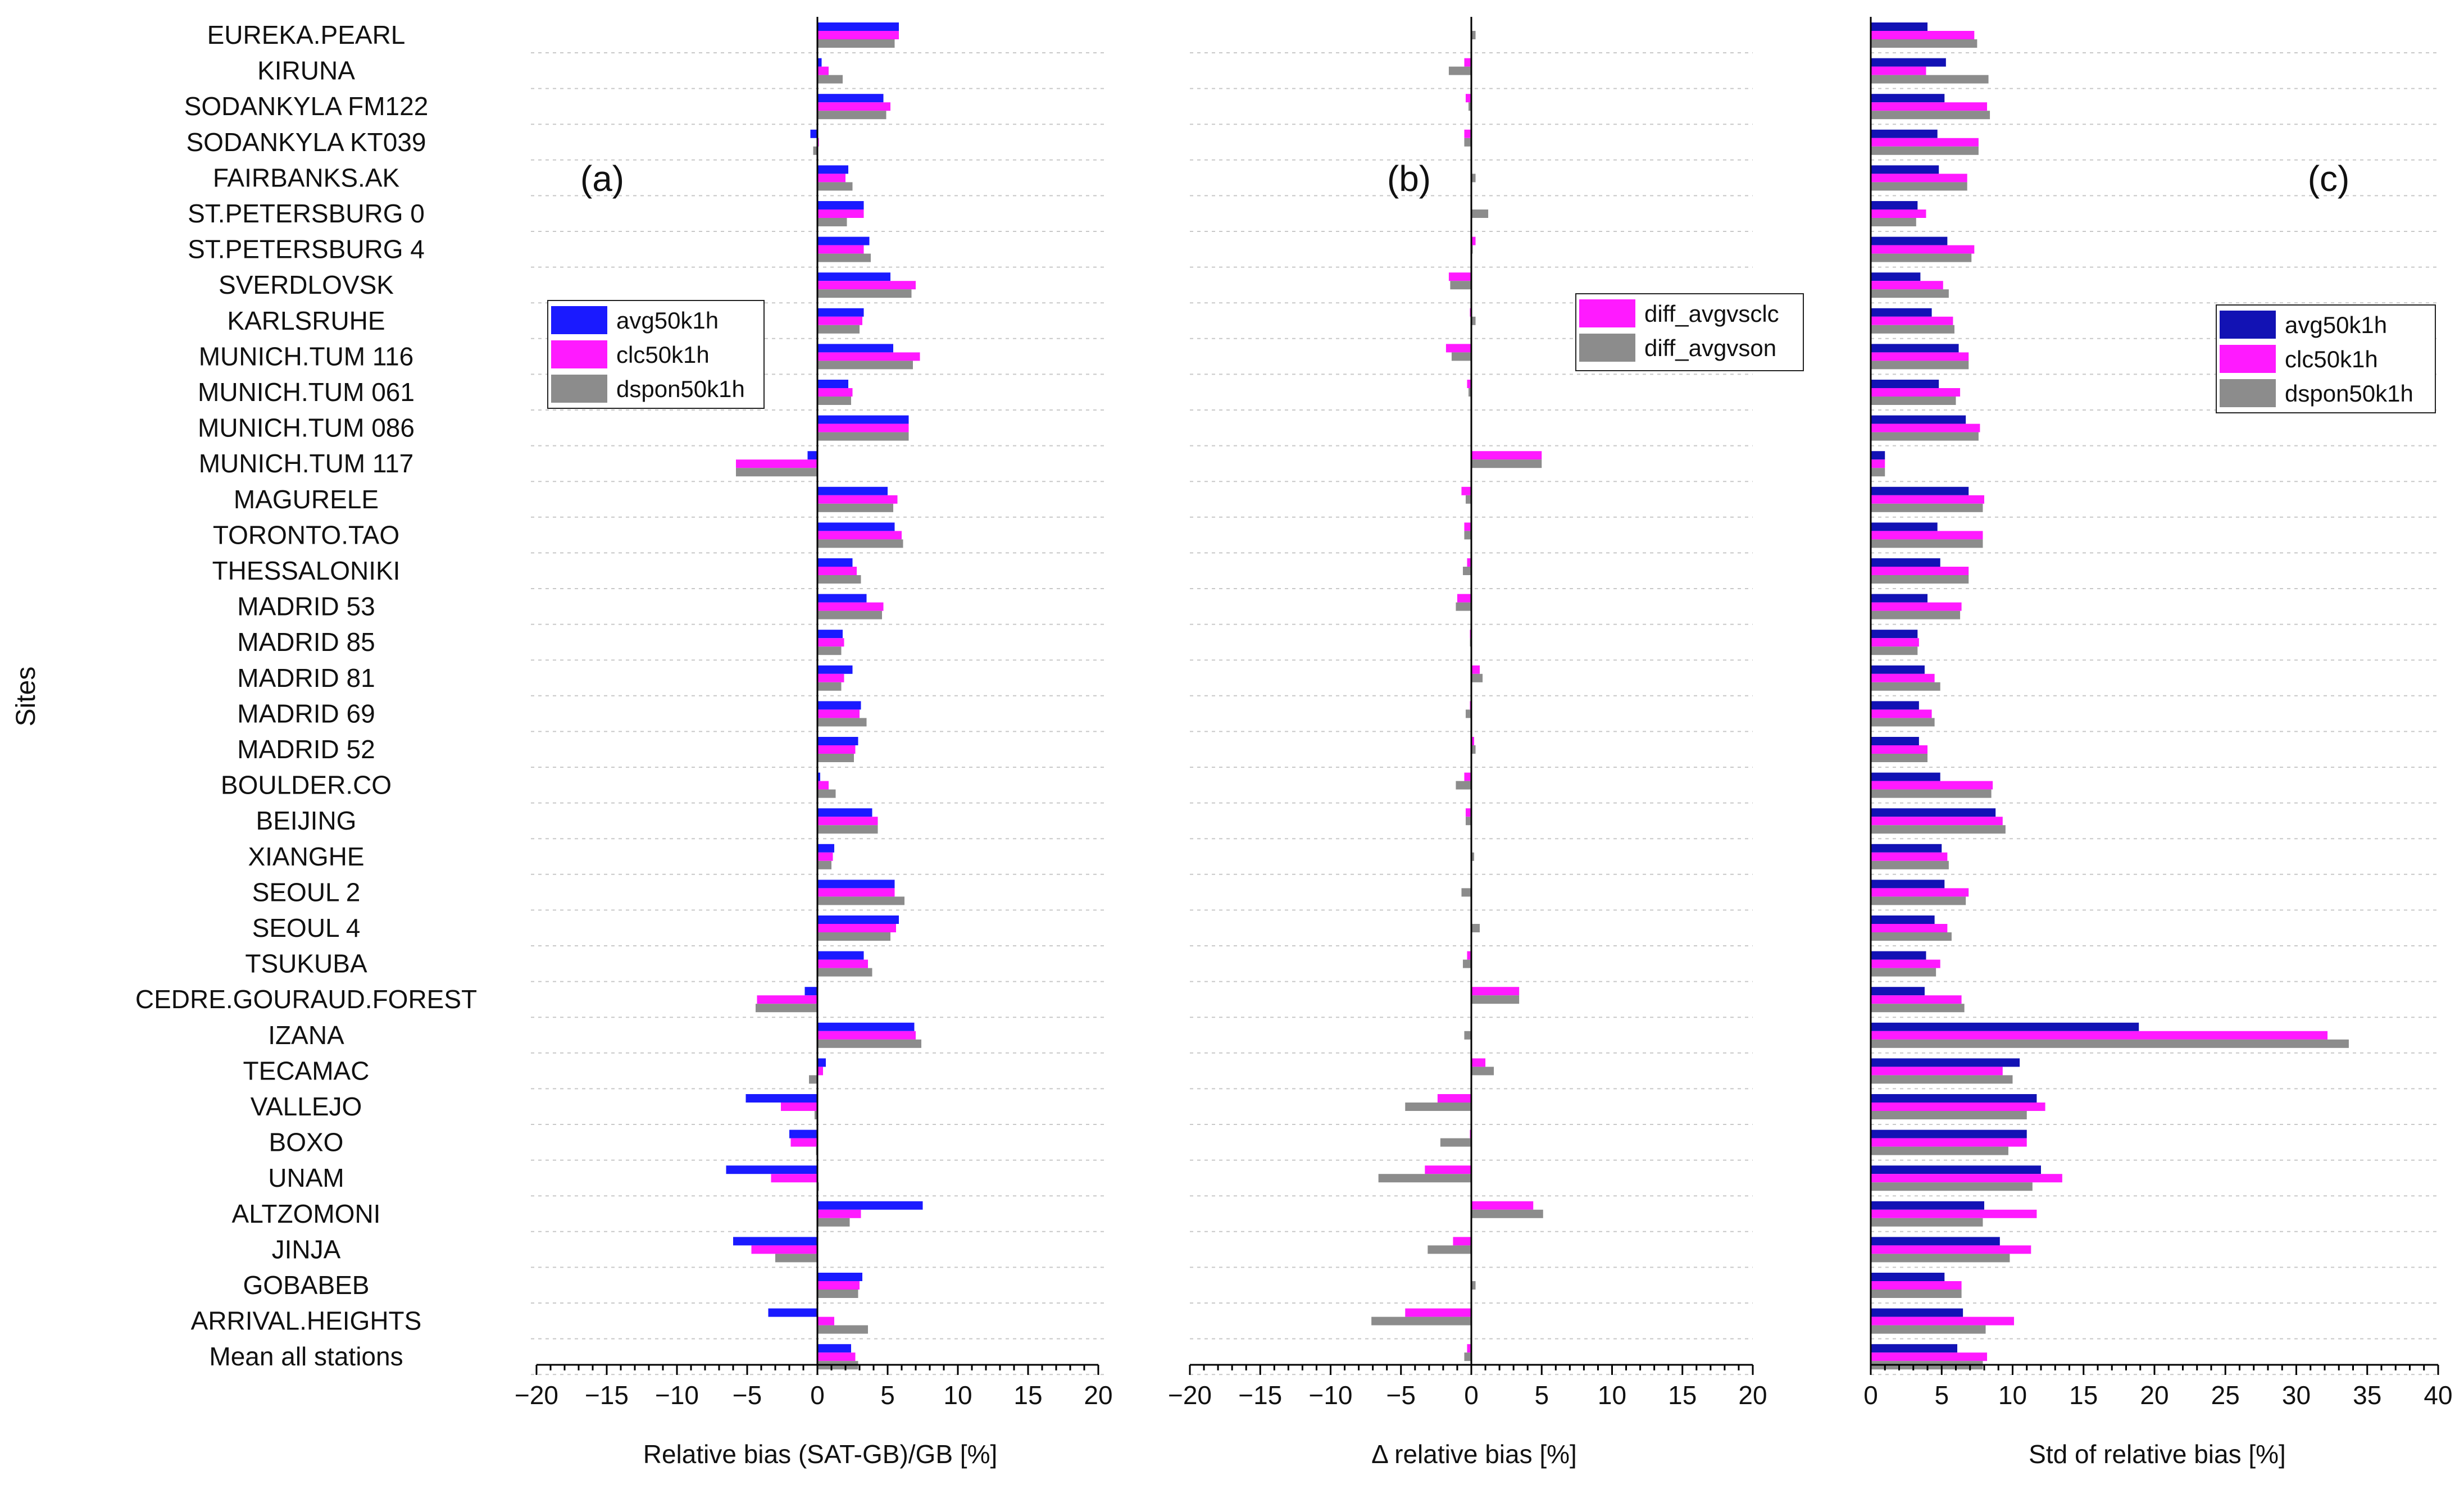 The image size is (2464, 1485). Describe the element at coordinates (306, 428) in the screenshot. I see `site-label: MUNICH.TUM 086` at that location.